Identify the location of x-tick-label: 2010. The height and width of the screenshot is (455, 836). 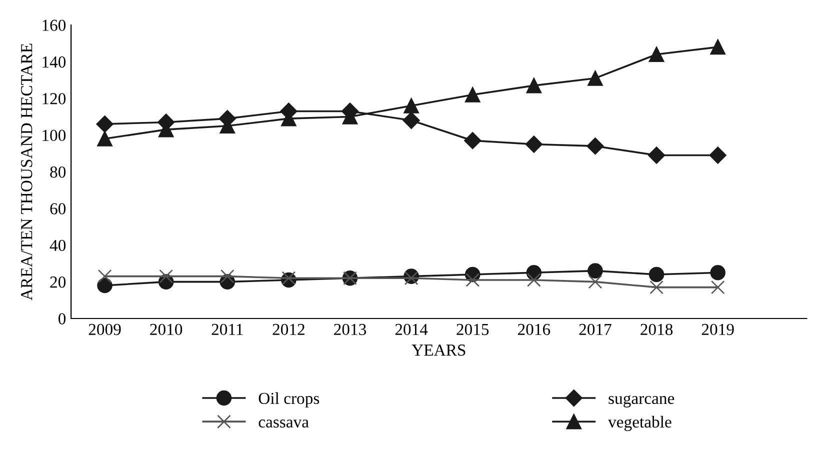
(166, 330).